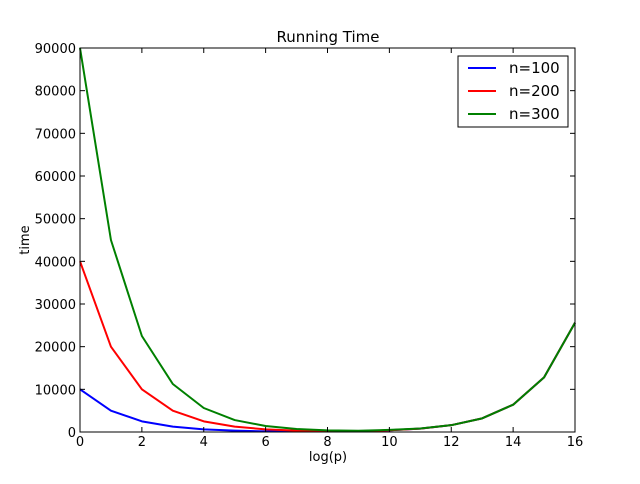 This screenshot has height=484, width=640. Describe the element at coordinates (55, 92) in the screenshot. I see `y-tick-label: 80000` at that location.